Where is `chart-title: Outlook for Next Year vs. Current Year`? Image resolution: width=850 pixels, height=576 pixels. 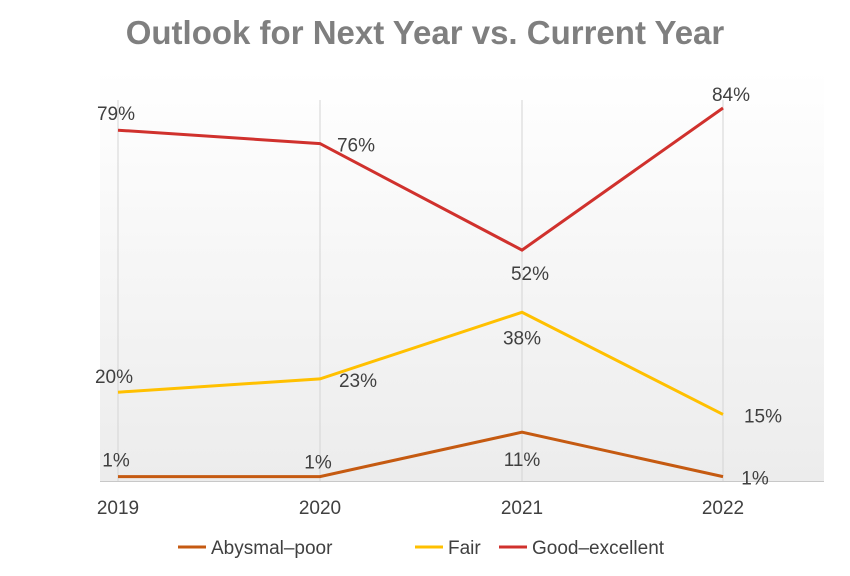
chart-title: Outlook for Next Year vs. Current Year is located at coordinates (425, 32).